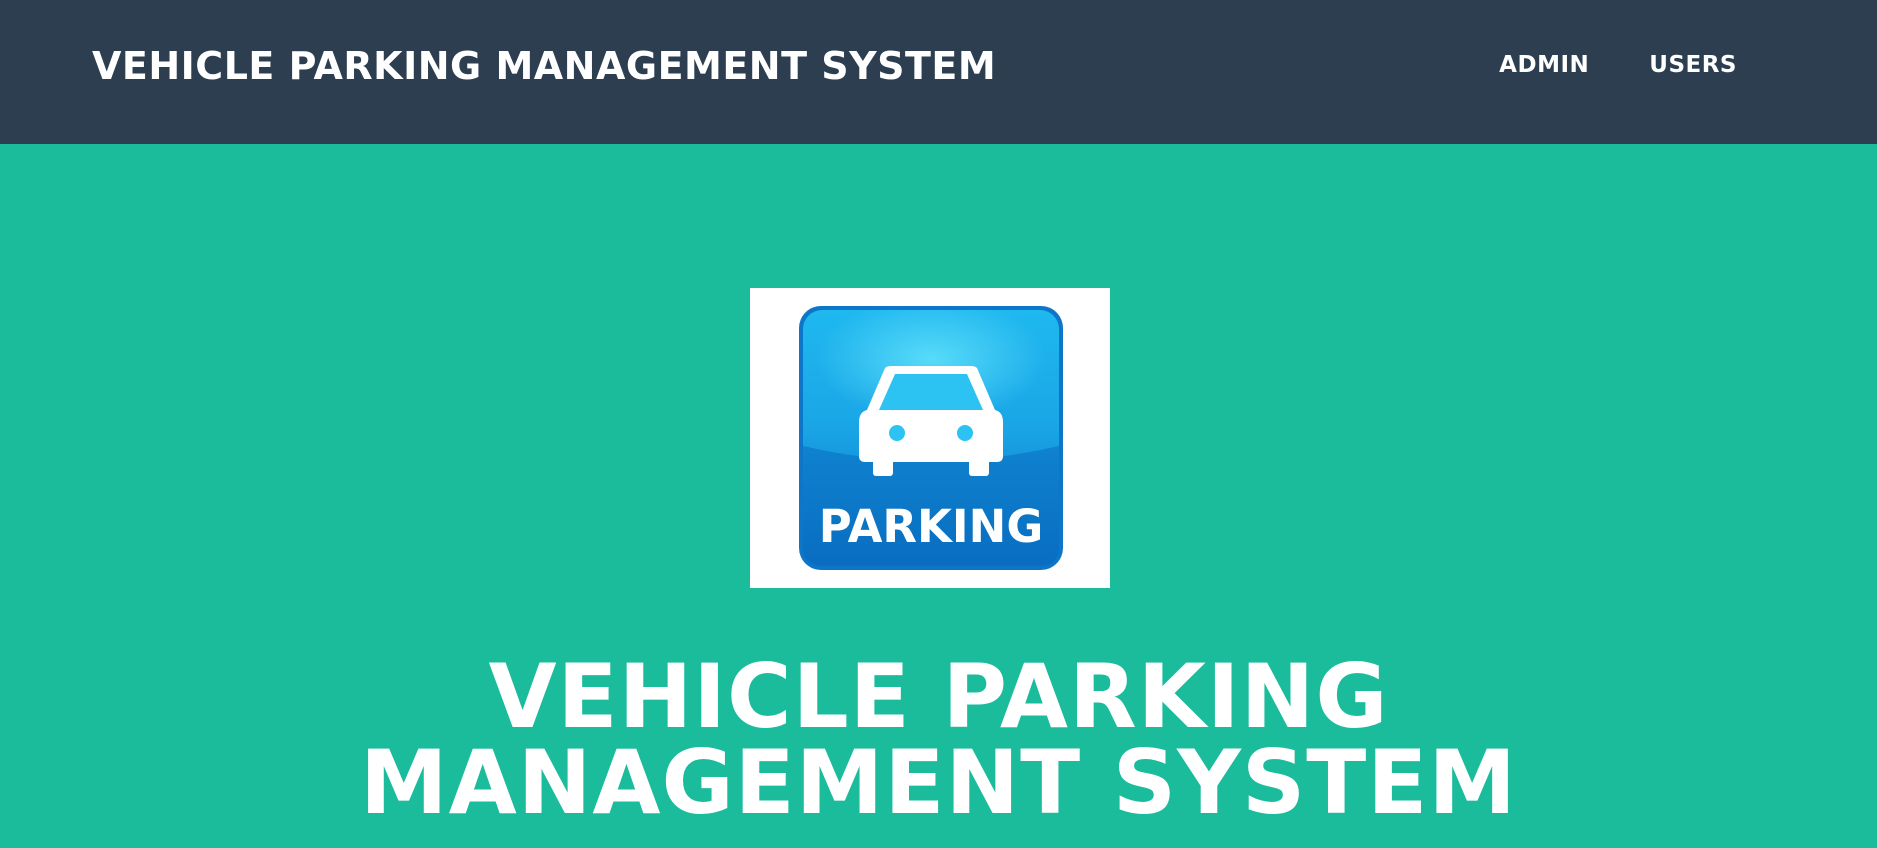 The height and width of the screenshot is (848, 1877). Describe the element at coordinates (544, 66) in the screenshot. I see `navbar-brand: VEHICLE PARKING MANAGEMENT SYSTEM` at that location.